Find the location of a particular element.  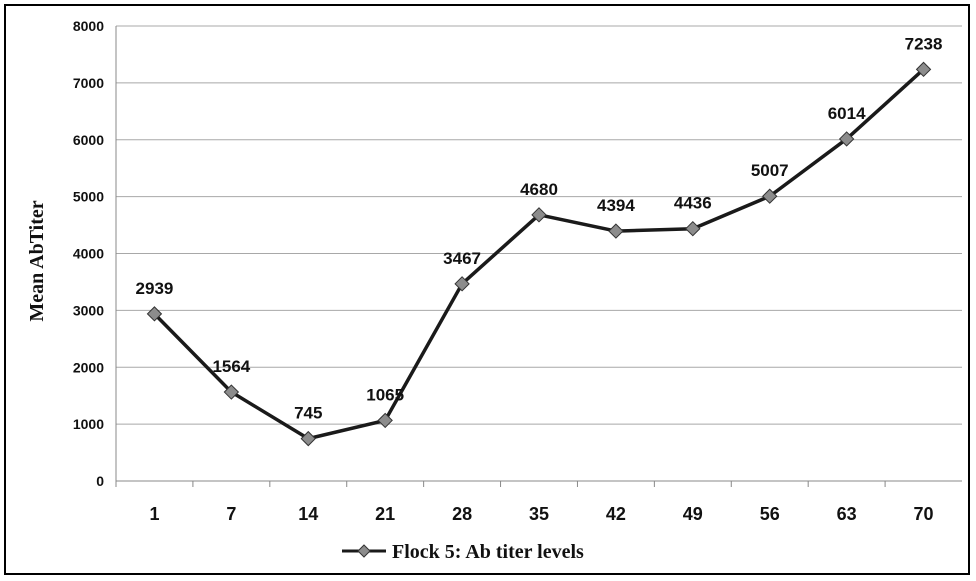

x-tick-label: 28 is located at coordinates (462, 514).